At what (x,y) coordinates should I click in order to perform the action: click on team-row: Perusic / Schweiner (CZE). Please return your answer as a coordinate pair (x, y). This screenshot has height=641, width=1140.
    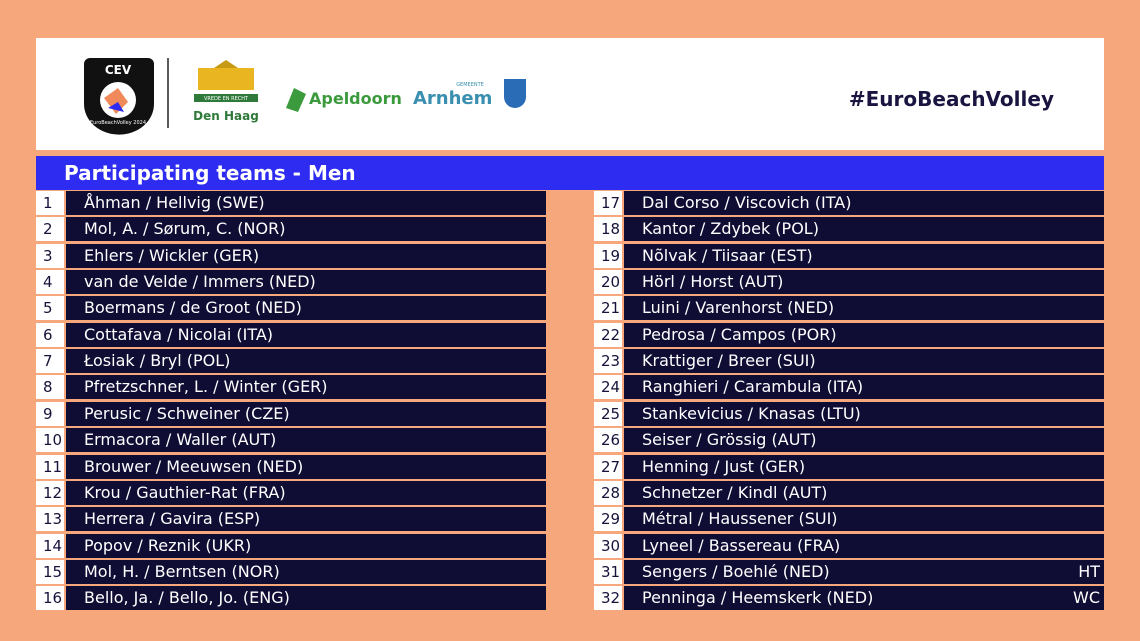
    Looking at the image, I should click on (306, 413).